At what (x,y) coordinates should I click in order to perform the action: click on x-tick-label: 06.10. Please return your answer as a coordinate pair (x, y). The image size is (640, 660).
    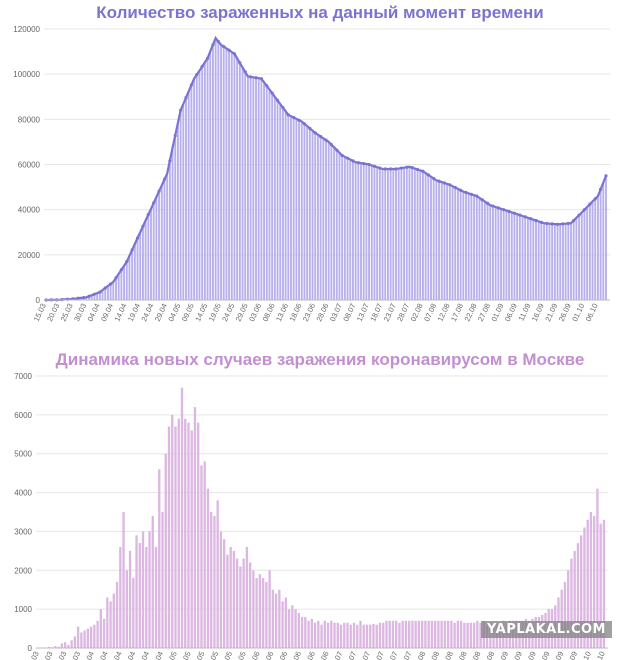
    Looking at the image, I should click on (592, 312).